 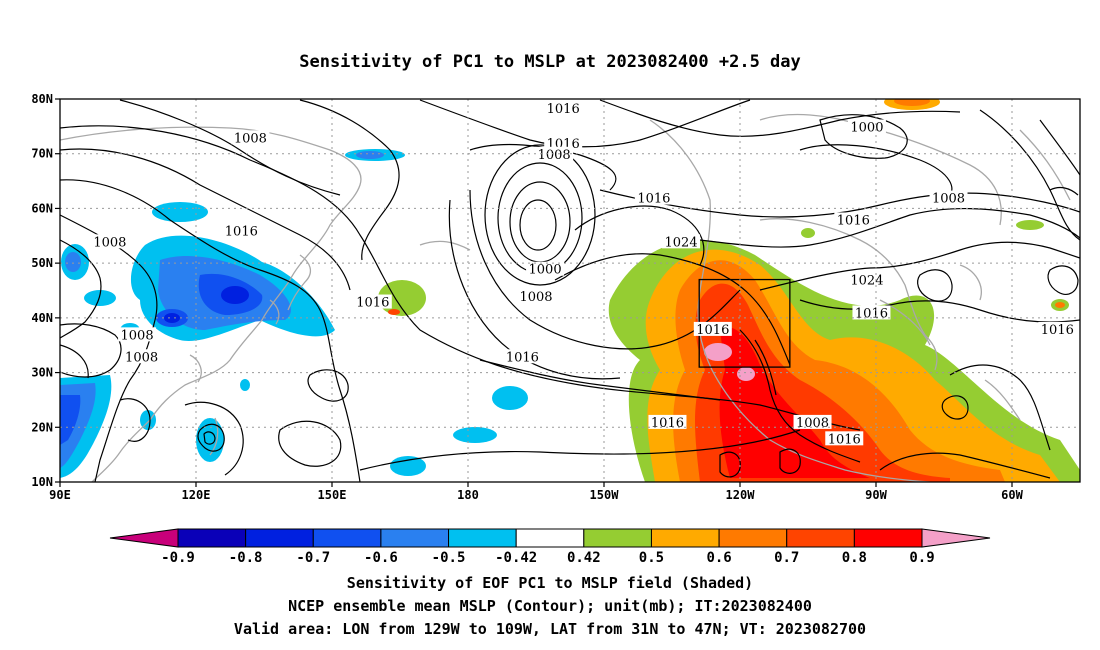 I want to click on colorbar-label: -0.7, so click(x=313, y=558).